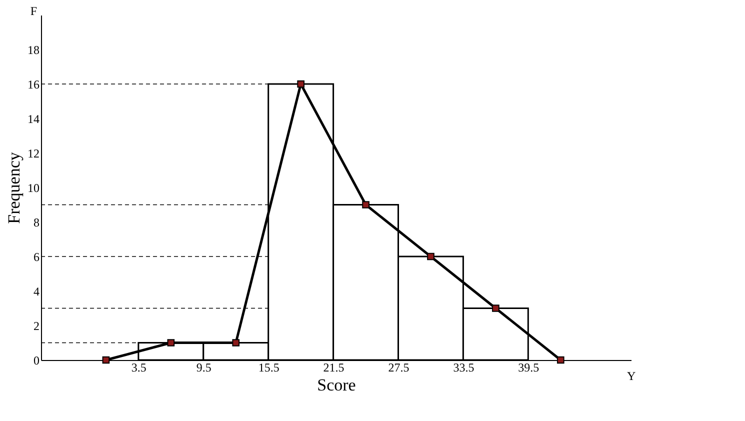 The height and width of the screenshot is (421, 745). I want to click on x-tick-label: 9.5, so click(204, 367).